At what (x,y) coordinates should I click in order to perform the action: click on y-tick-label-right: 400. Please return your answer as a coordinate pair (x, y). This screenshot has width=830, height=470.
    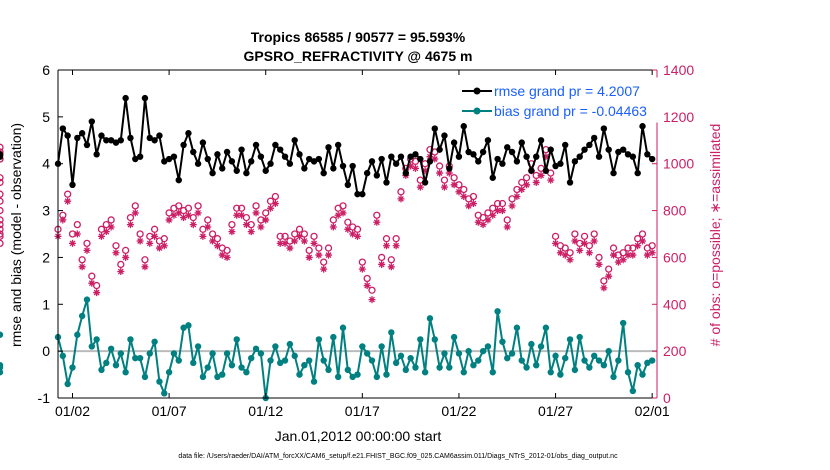
    Looking at the image, I should click on (675, 304).